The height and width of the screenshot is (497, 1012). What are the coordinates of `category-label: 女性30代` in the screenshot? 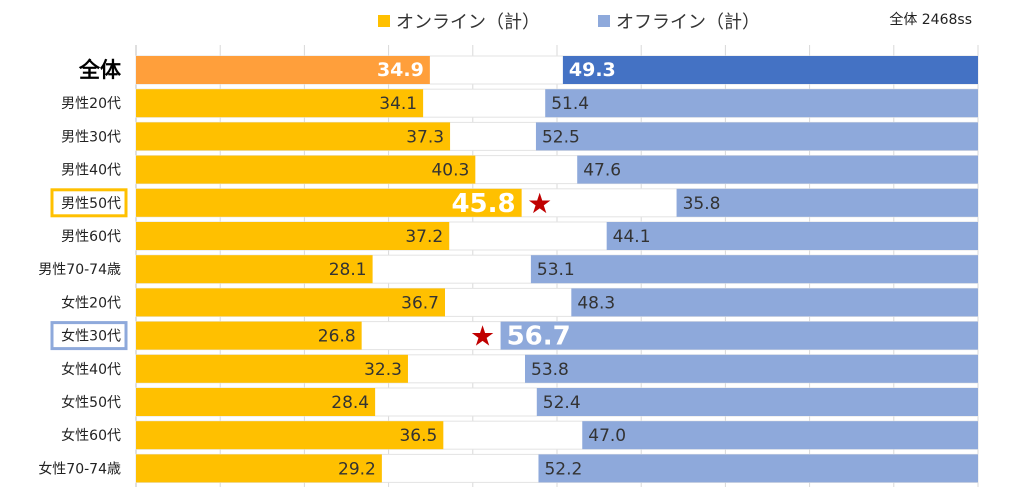 It's located at (91, 336).